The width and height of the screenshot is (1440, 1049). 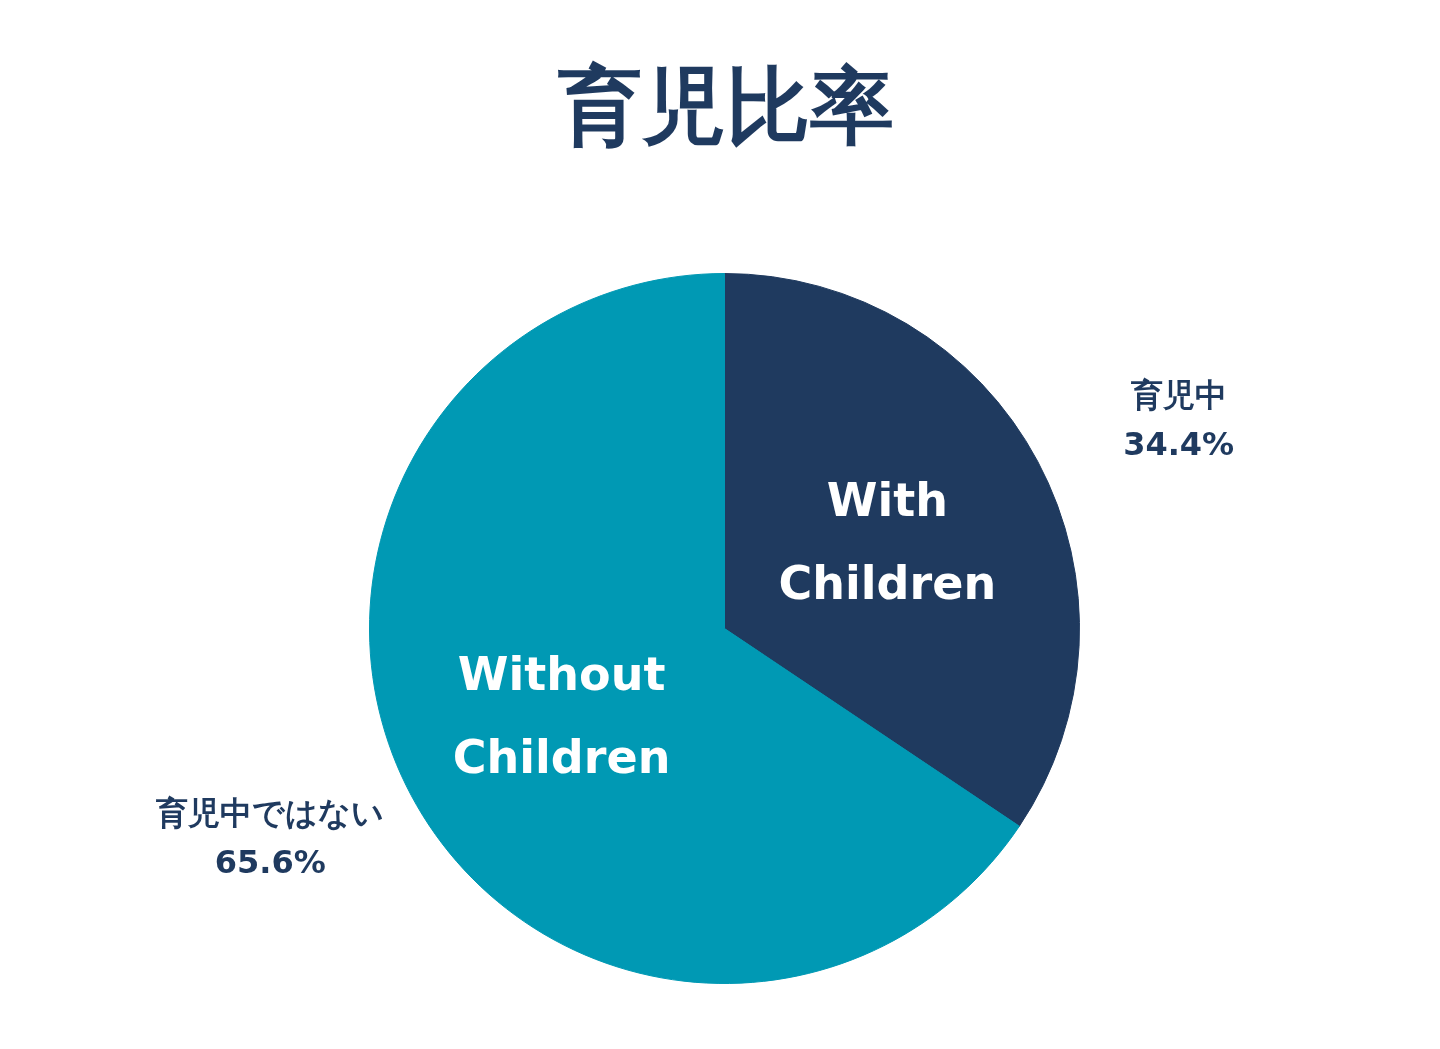 I want to click on slice-label: 育児中, so click(x=1178, y=394).